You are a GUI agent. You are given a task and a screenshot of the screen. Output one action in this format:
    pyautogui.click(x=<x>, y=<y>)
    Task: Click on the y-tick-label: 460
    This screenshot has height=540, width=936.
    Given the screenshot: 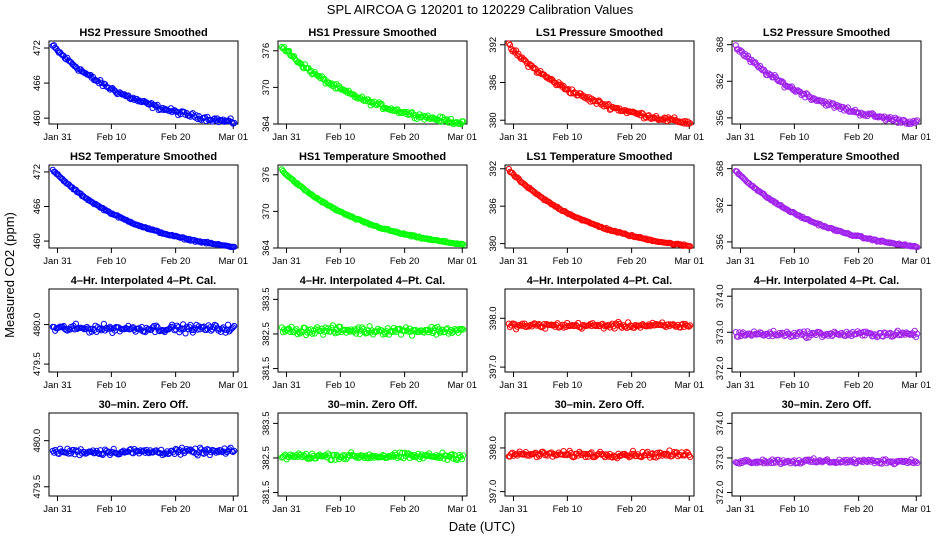 What is the action you would take?
    pyautogui.click(x=37, y=118)
    